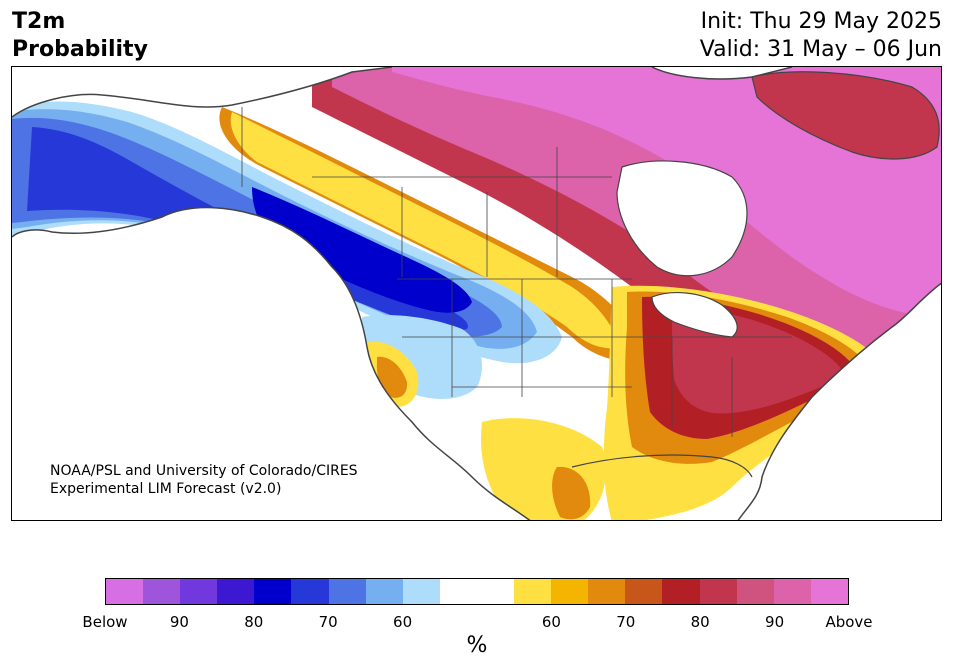 The width and height of the screenshot is (954, 671). What do you see at coordinates (821, 21) in the screenshot?
I see `init-date: Init: Thu 29 May 2025` at bounding box center [821, 21].